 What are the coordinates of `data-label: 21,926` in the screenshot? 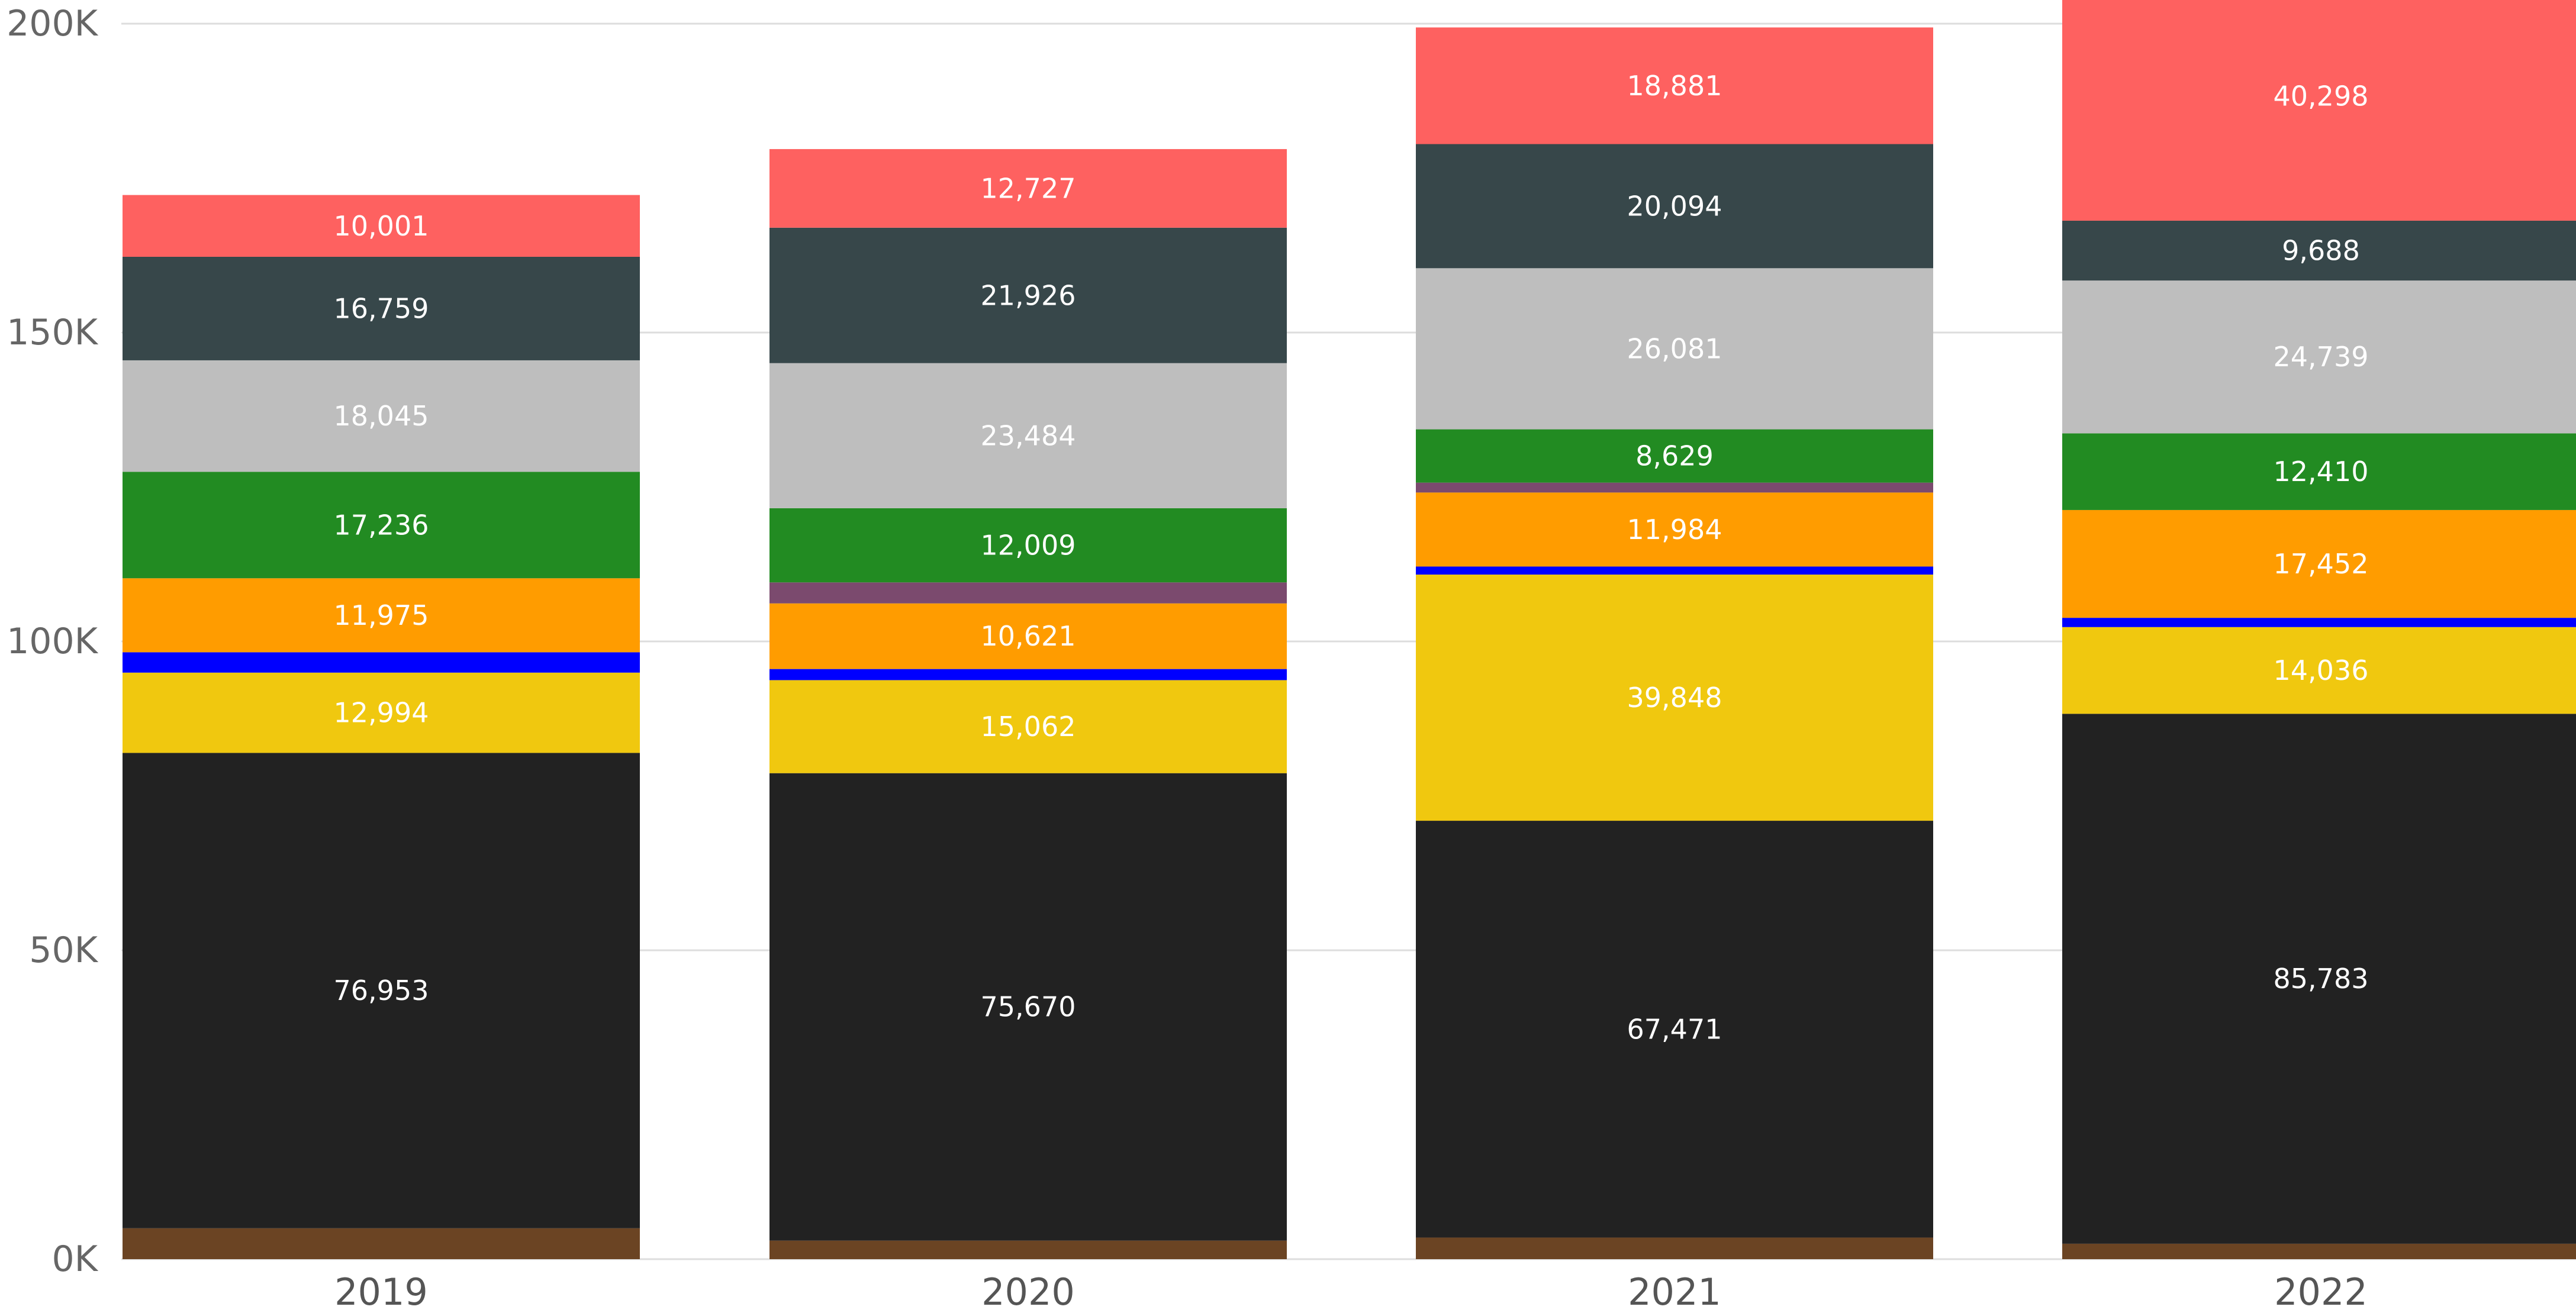 It's located at (1028, 295).